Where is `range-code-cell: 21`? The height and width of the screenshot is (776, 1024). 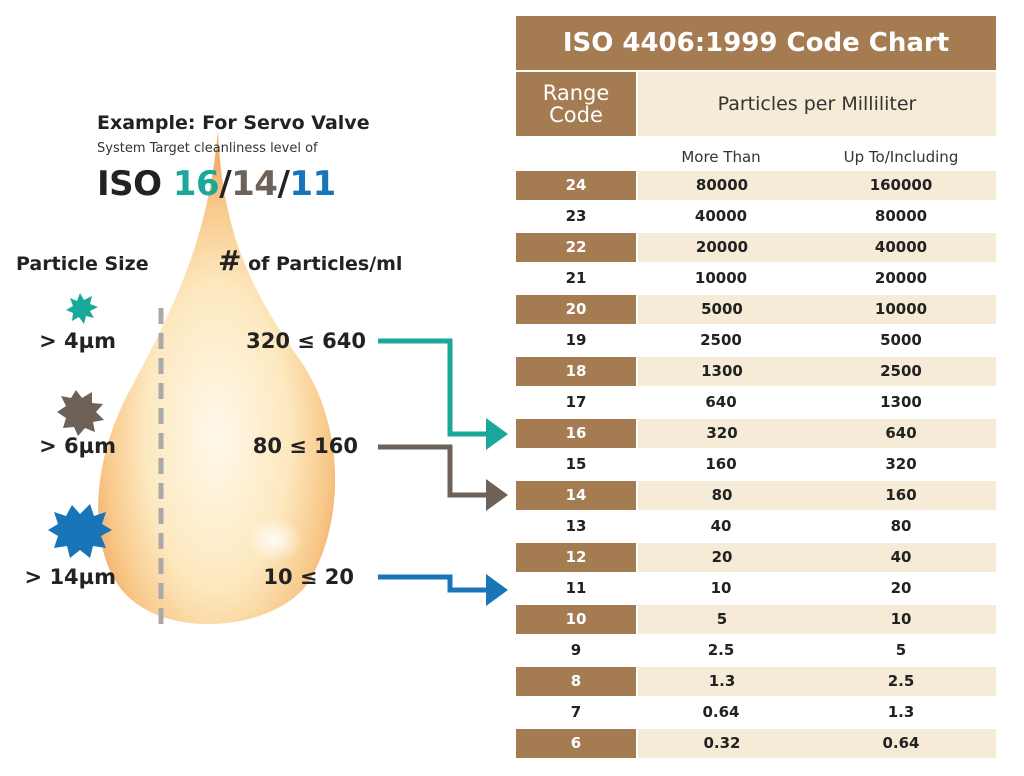
range-code-cell: 21 is located at coordinates (576, 278).